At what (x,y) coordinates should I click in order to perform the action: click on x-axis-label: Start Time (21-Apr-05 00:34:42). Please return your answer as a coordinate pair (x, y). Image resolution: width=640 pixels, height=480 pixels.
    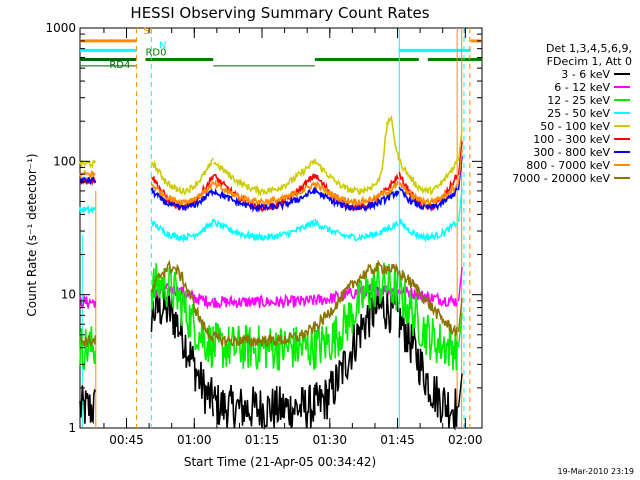
    Looking at the image, I should click on (280, 462).